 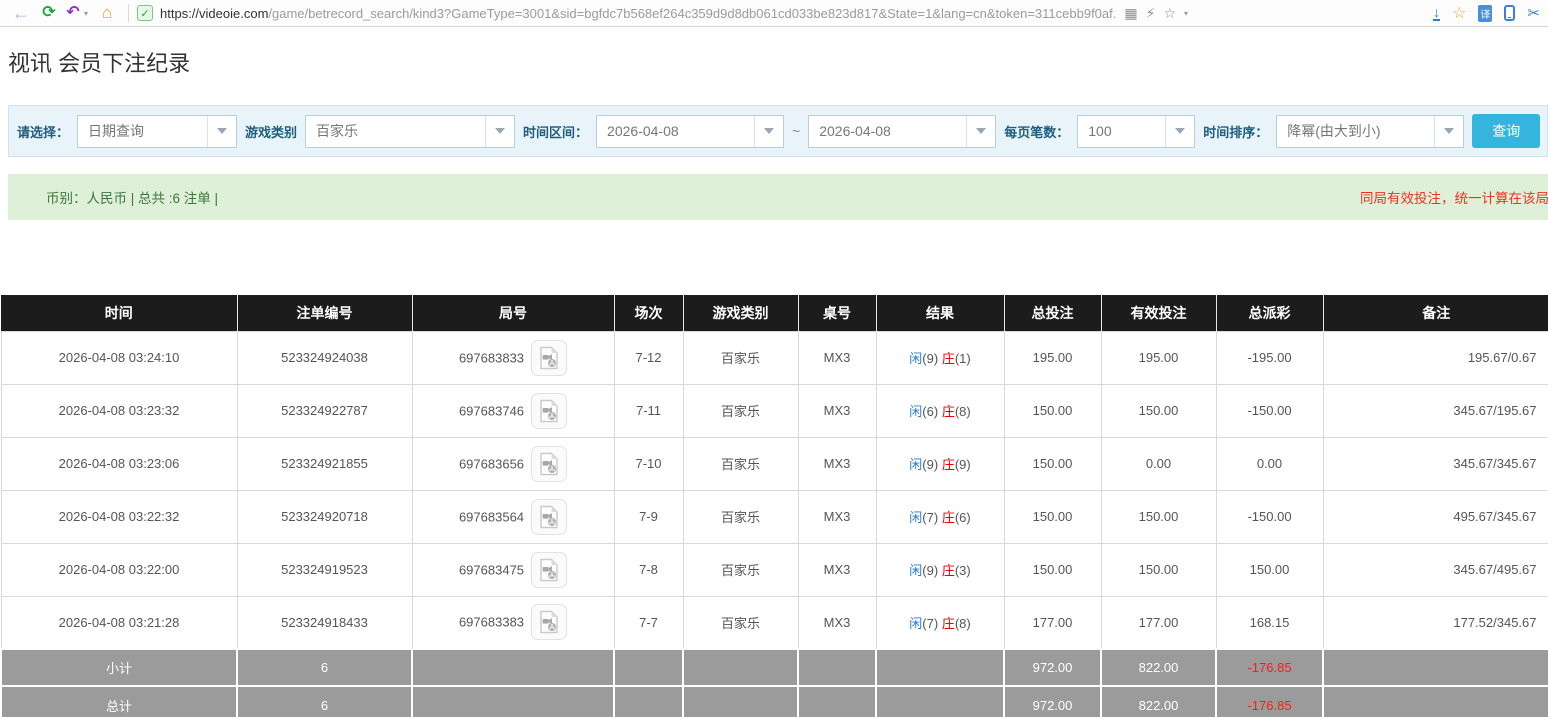 I want to click on cell-remark: 177.52/345.67, so click(x=1435, y=622).